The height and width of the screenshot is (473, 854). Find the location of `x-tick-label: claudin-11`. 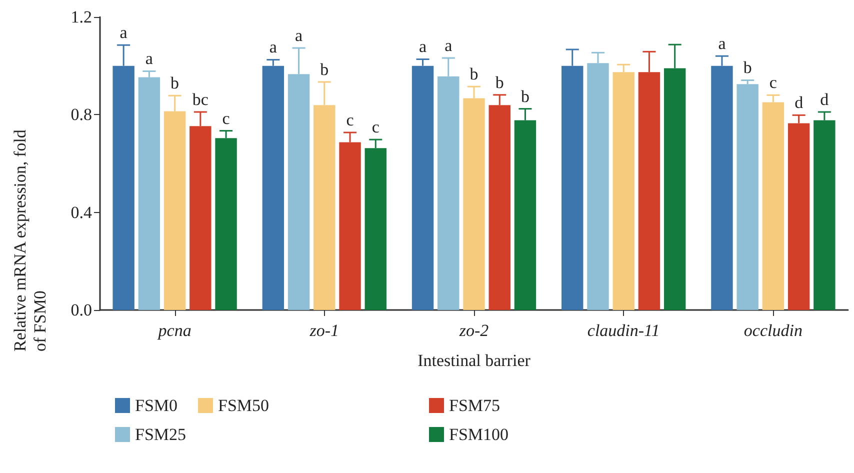

x-tick-label: claudin-11 is located at coordinates (623, 330).